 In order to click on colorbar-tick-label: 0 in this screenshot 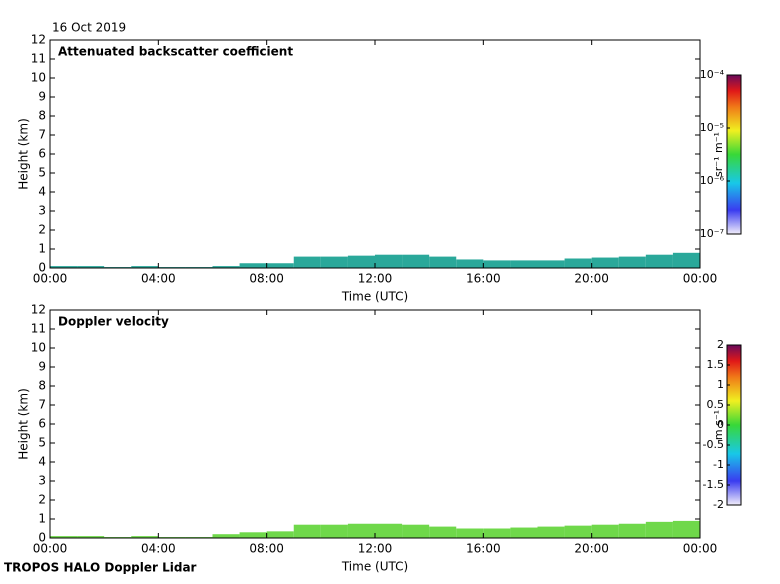, I will do `click(720, 424)`.